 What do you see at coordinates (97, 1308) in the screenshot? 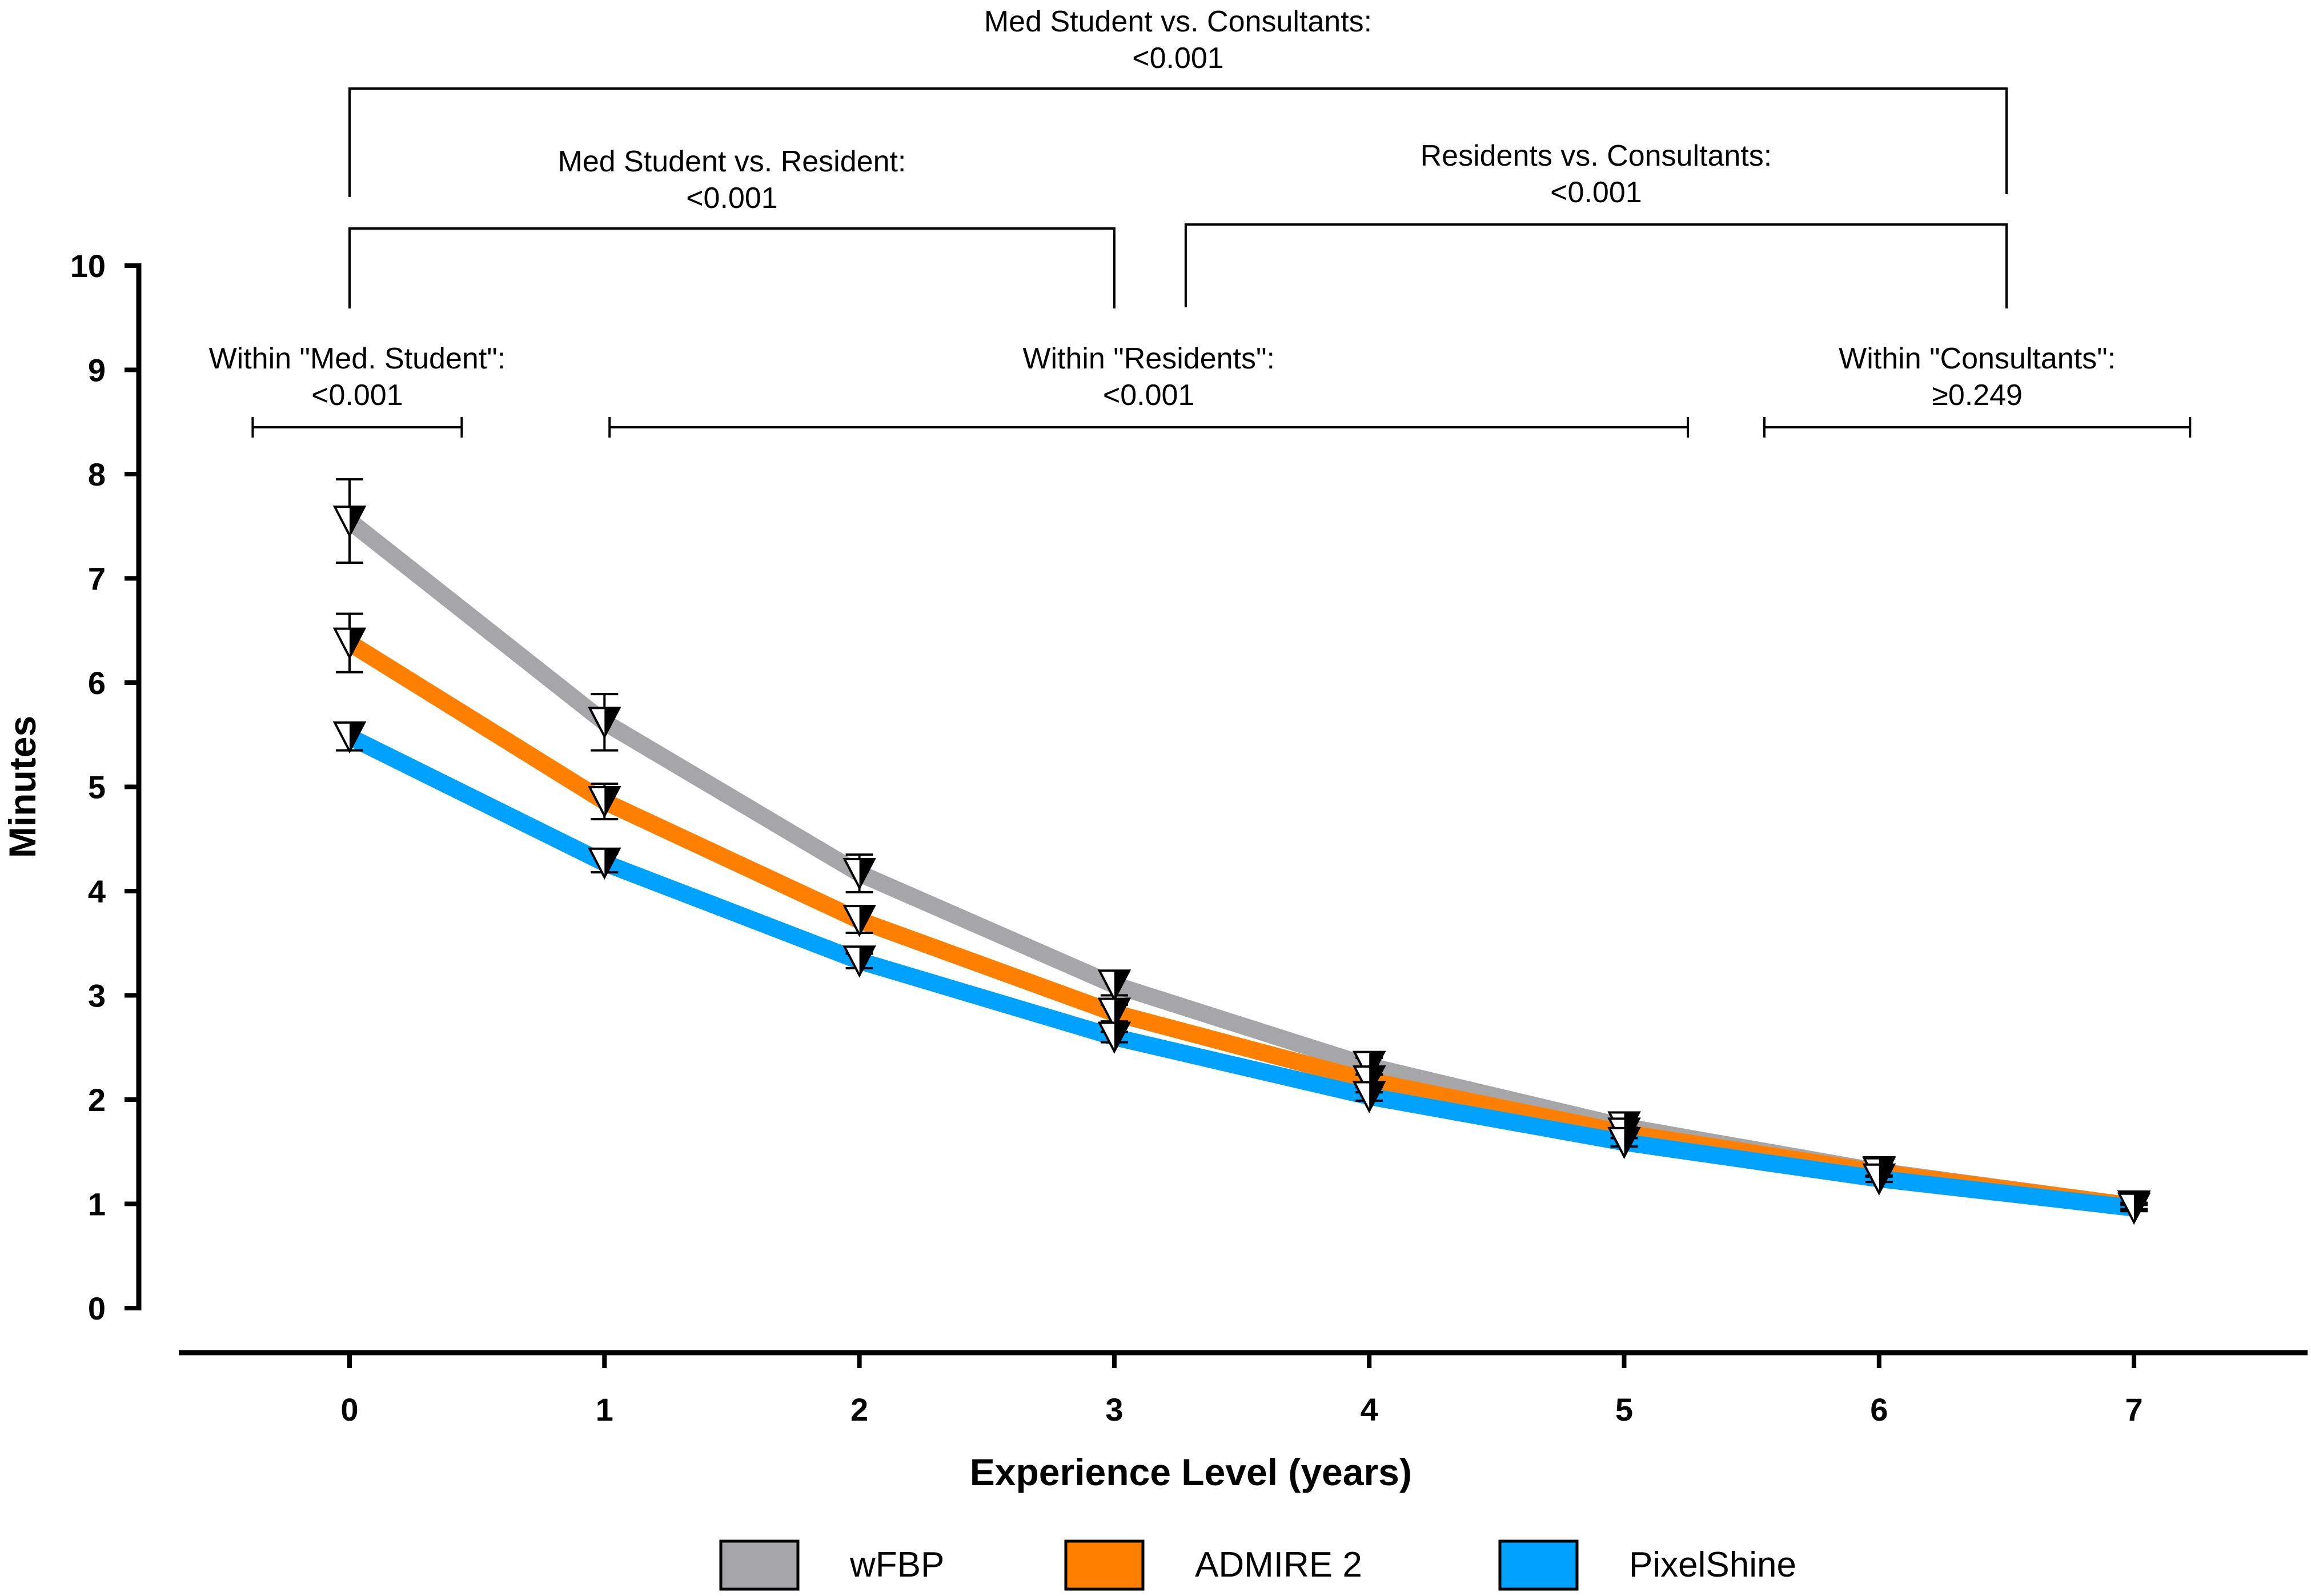
I see `y-tick-label: 0` at bounding box center [97, 1308].